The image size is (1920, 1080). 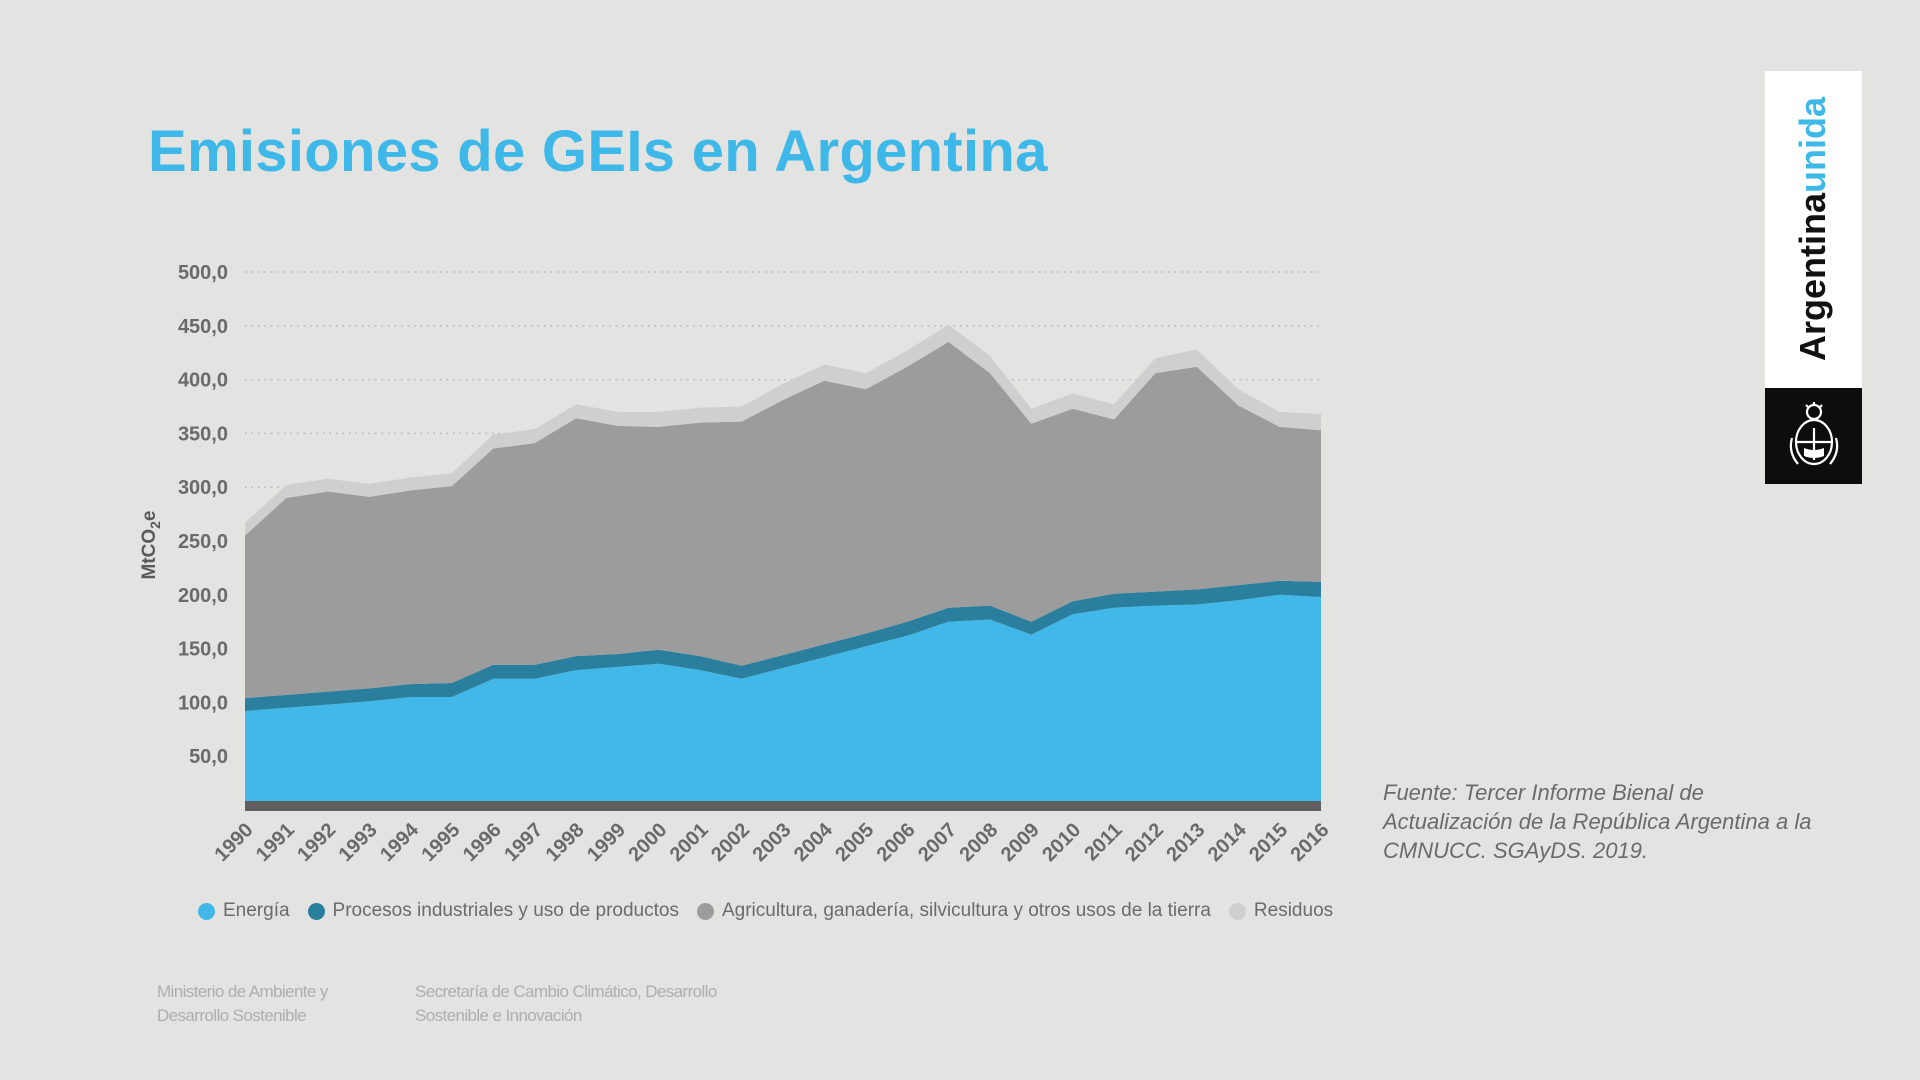 I want to click on x-tick-label: 1991, so click(x=275, y=842).